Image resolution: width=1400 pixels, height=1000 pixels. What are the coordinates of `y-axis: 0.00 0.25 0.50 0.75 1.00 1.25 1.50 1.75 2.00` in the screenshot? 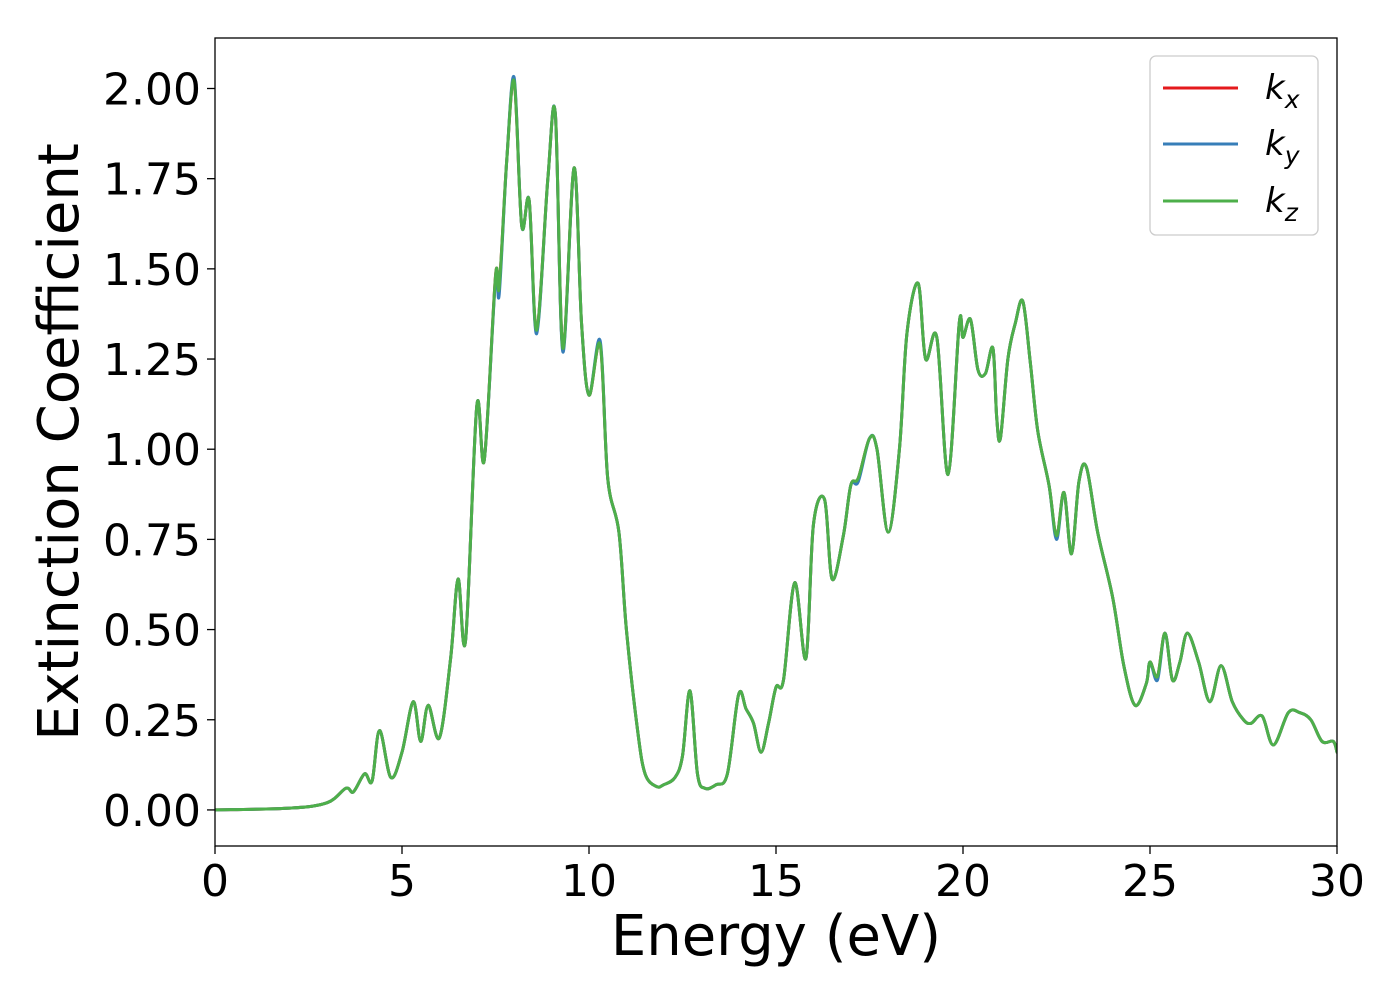 It's located at (159, 451).